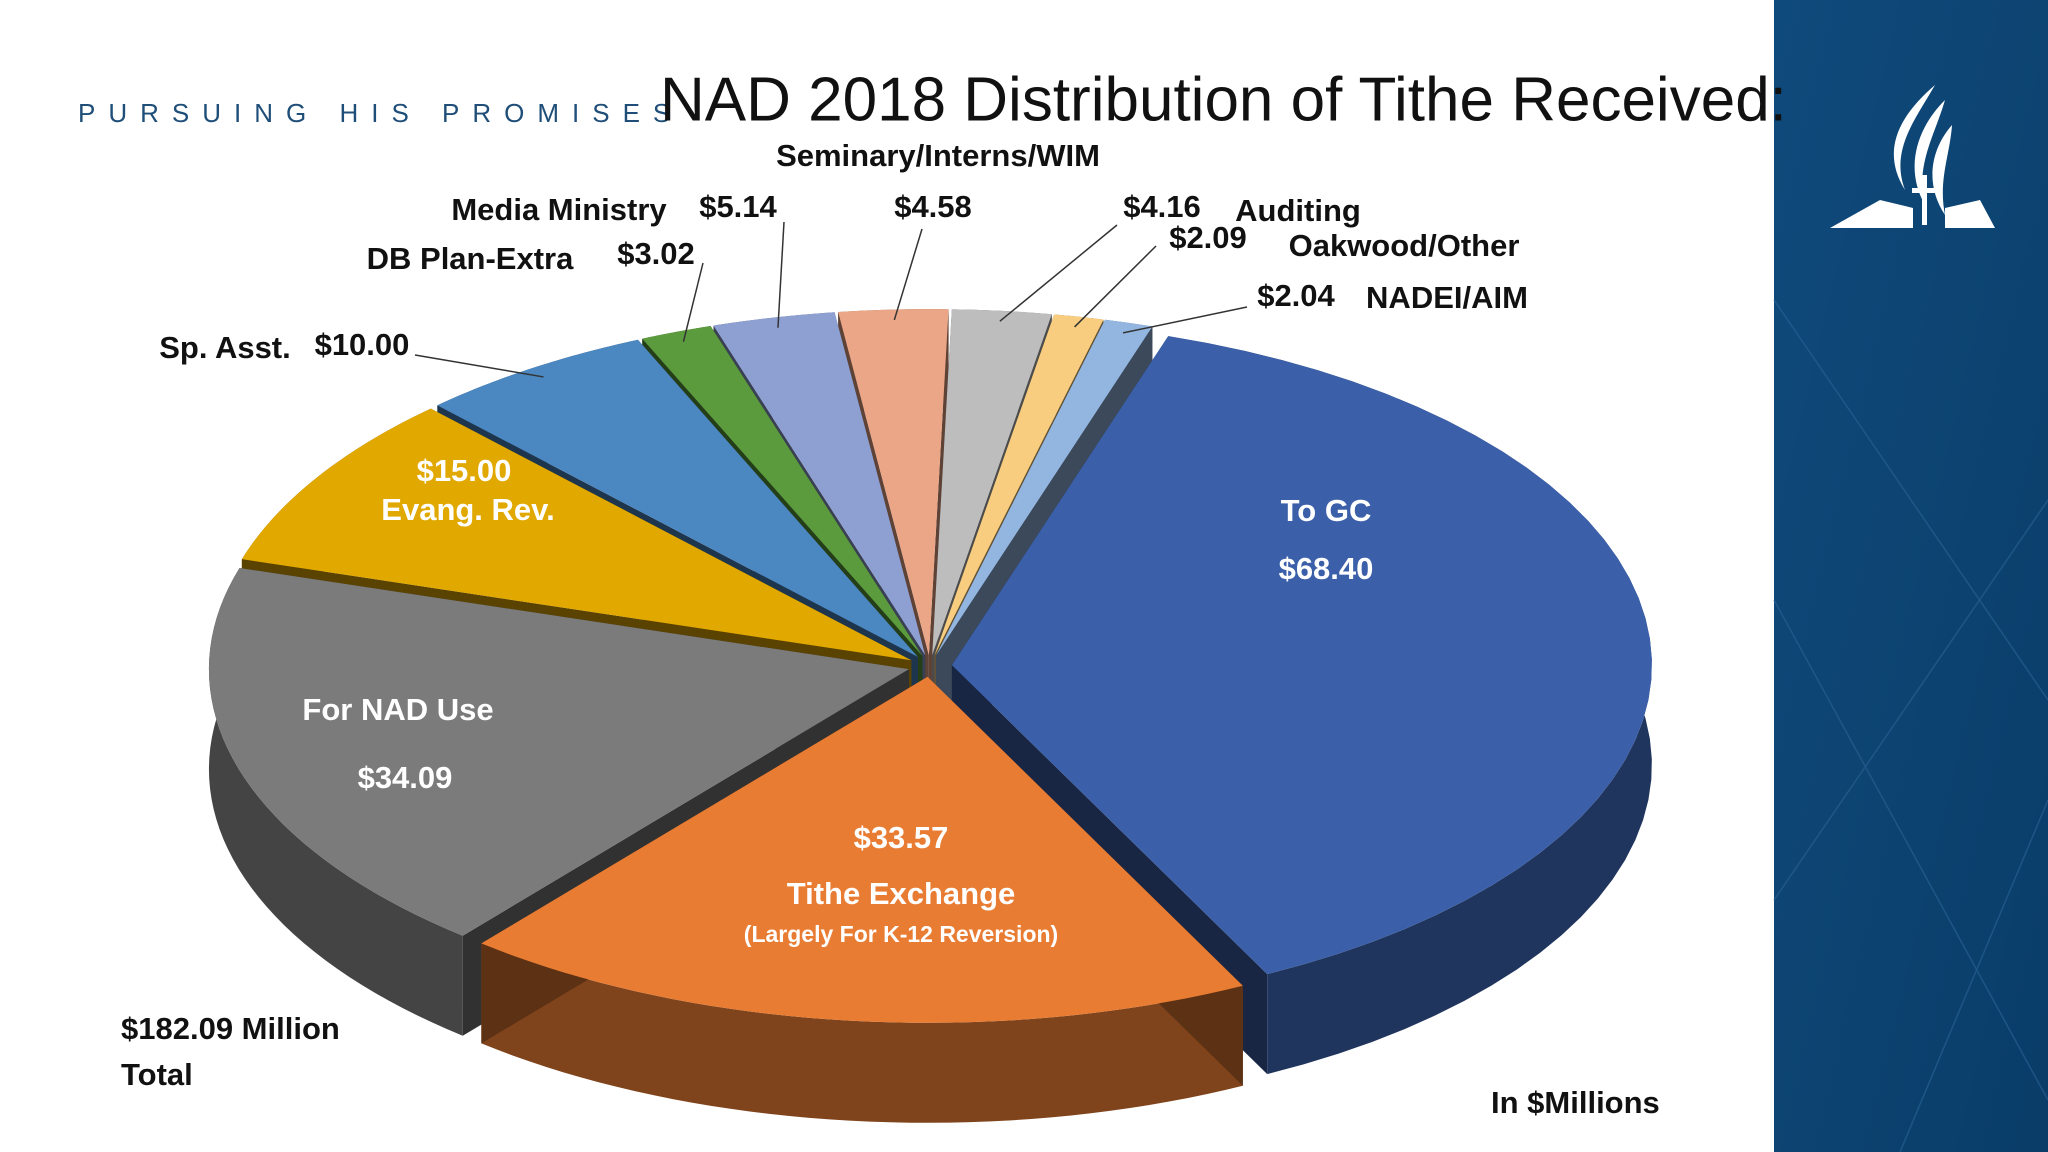 The height and width of the screenshot is (1152, 2048). I want to click on category-label: NADEI/AIM, so click(1447, 297).